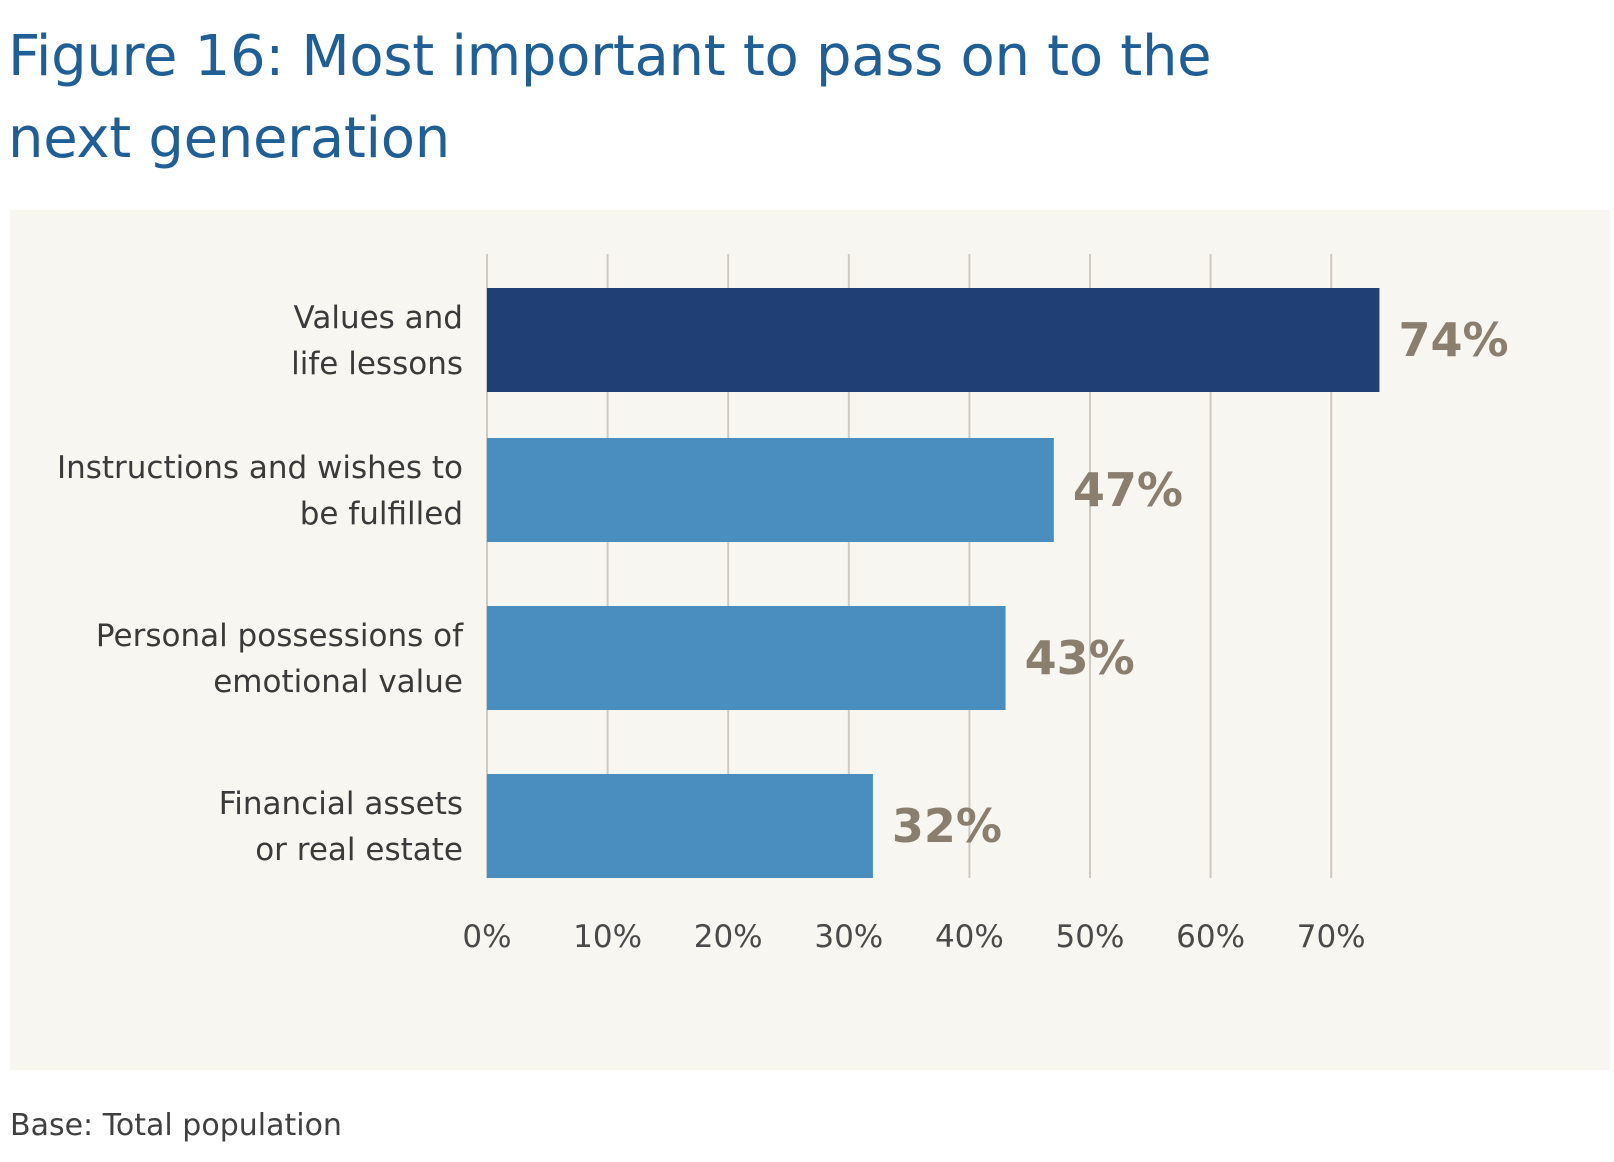  What do you see at coordinates (486, 937) in the screenshot?
I see `x-tick-label-0: 0%` at bounding box center [486, 937].